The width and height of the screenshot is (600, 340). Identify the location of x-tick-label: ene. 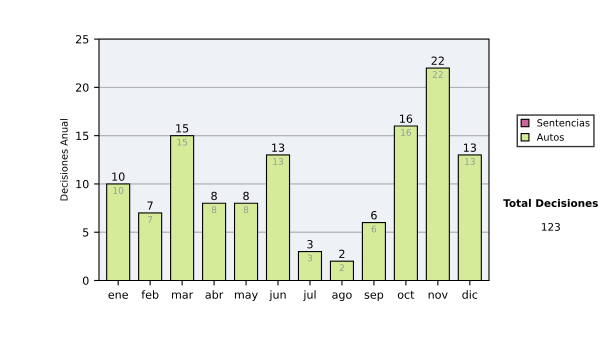
(118, 295).